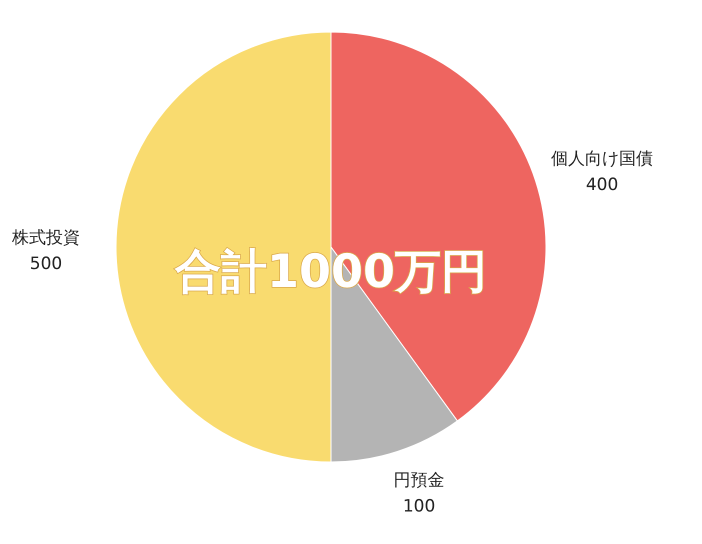 Image resolution: width=702 pixels, height=544 pixels. Describe the element at coordinates (602, 159) in the screenshot. I see `slice-label: 個人向け国債` at that location.